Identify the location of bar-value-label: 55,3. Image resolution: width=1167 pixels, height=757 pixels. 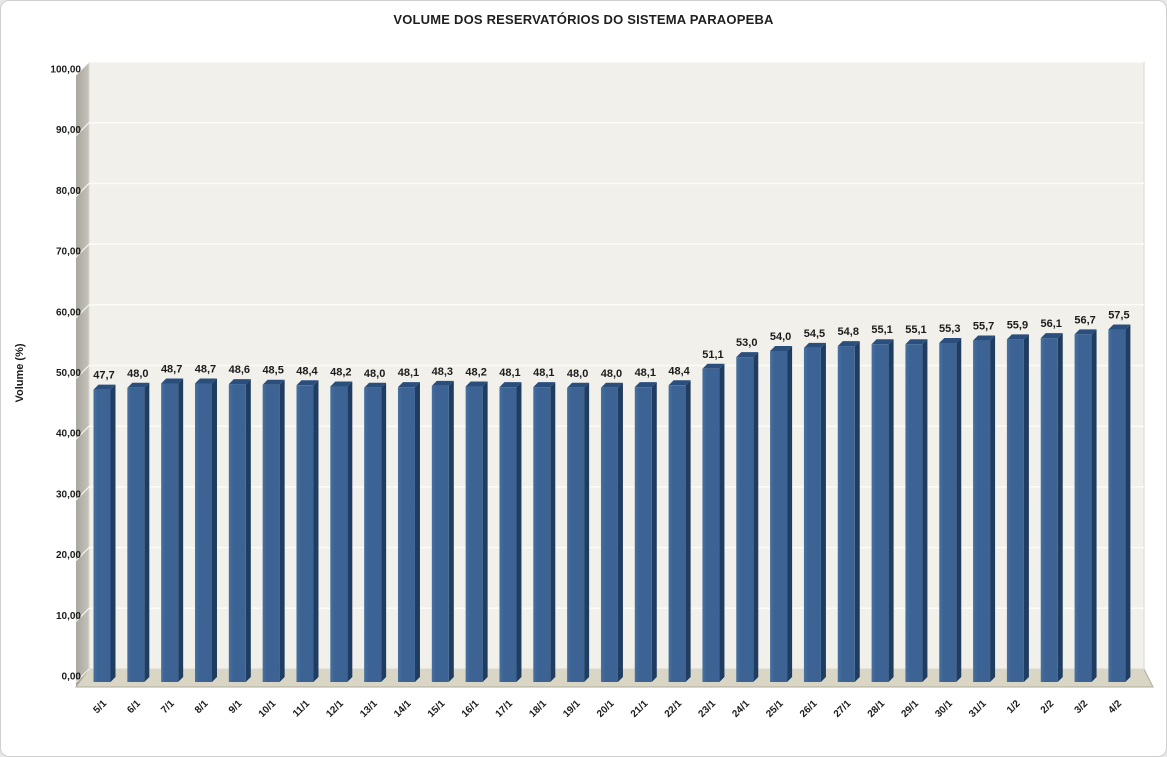
(949, 329).